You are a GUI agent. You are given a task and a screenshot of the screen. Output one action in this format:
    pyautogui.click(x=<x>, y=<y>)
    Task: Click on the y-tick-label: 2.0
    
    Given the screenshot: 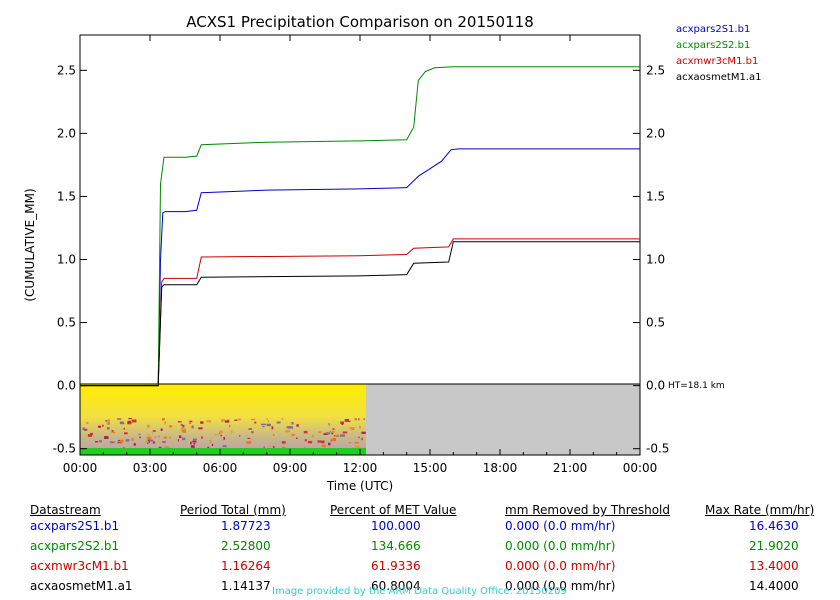 What is the action you would take?
    pyautogui.click(x=66, y=133)
    